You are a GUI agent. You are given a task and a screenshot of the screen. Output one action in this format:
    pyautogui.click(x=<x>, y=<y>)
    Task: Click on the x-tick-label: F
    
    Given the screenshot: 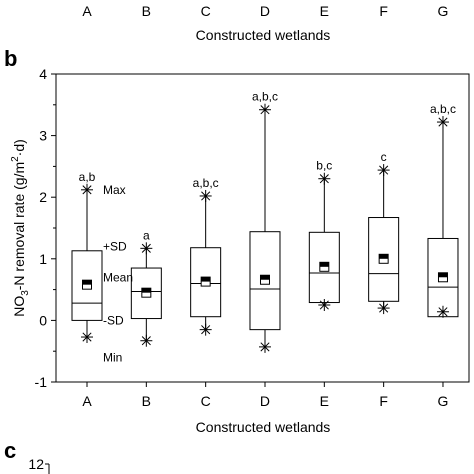 What is the action you would take?
    pyautogui.click(x=383, y=401)
    